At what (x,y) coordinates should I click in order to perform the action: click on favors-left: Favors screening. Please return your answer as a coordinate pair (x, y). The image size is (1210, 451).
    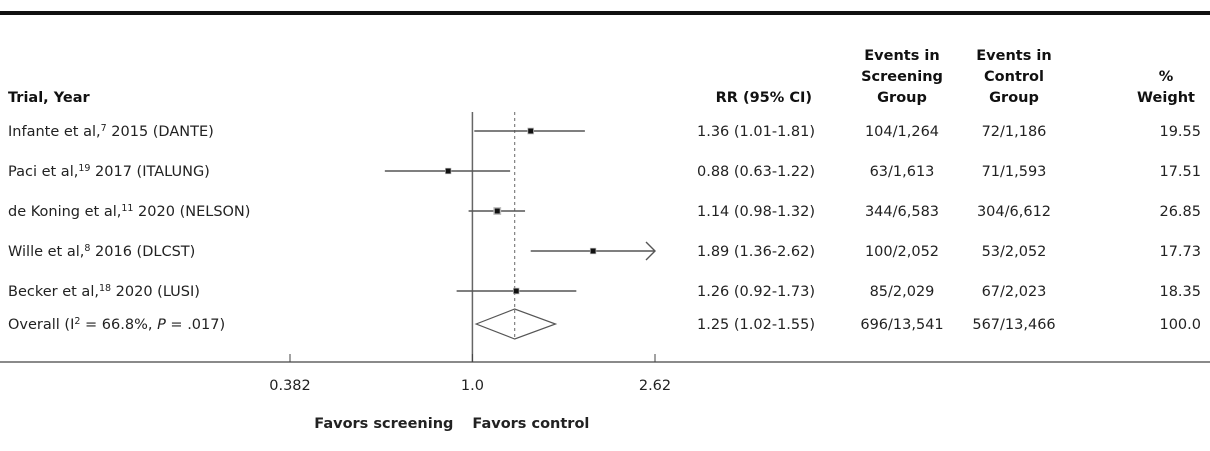
    Looking at the image, I should click on (383, 424).